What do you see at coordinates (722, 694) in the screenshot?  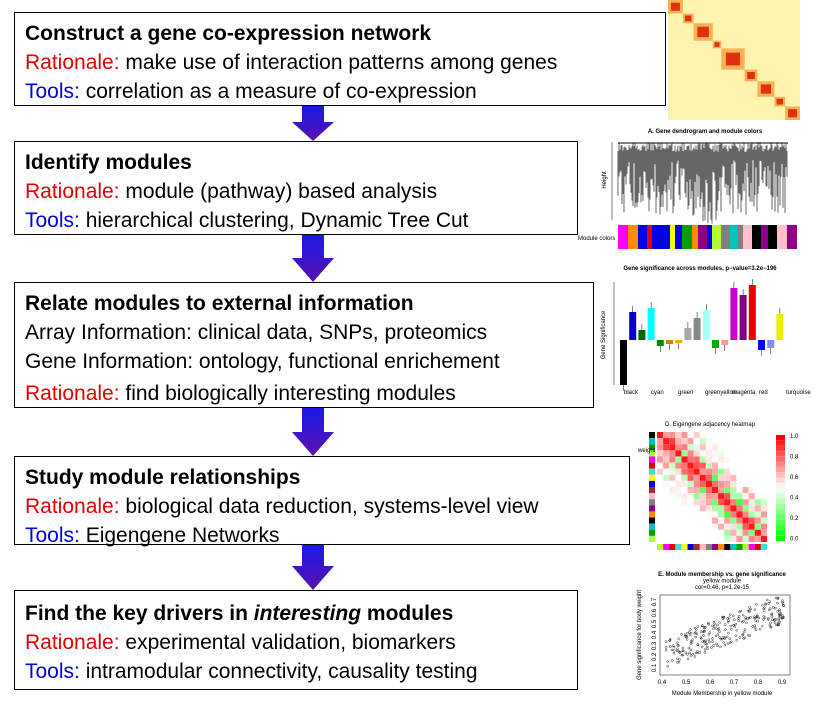 I see `thumb-xlabel: Module Membership in yellow module` at bounding box center [722, 694].